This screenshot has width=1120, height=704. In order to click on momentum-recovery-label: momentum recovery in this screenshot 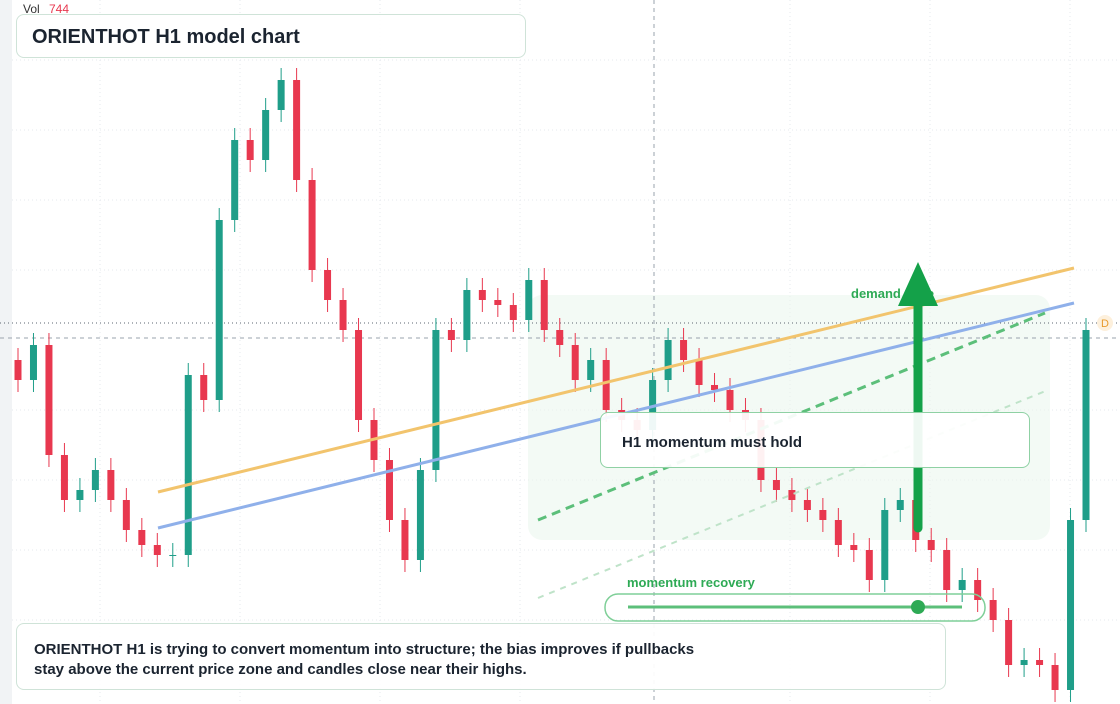, I will do `click(691, 582)`.